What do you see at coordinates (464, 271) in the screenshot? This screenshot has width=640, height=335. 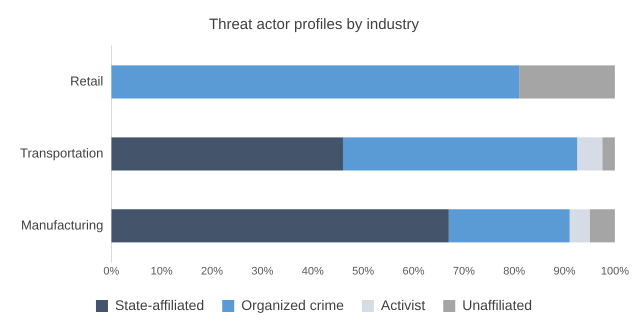 I see `x-tick-label: 70%` at bounding box center [464, 271].